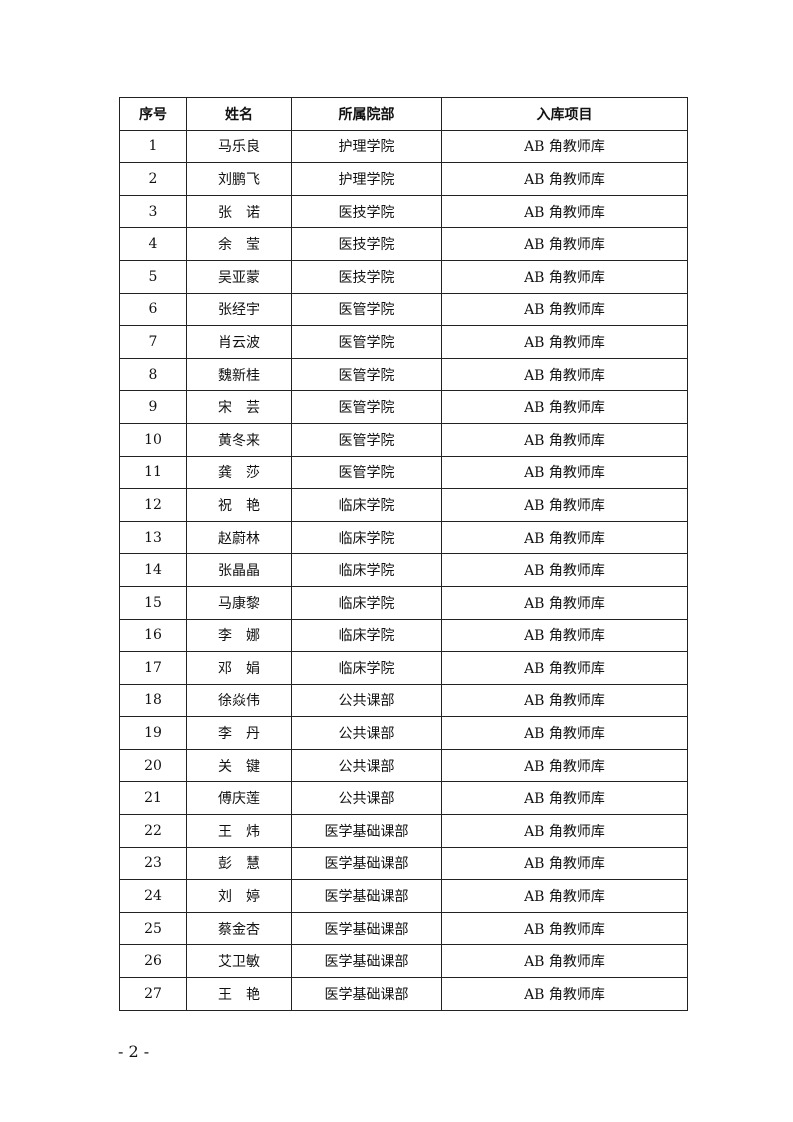  I want to click on cell-index: 21, so click(153, 798).